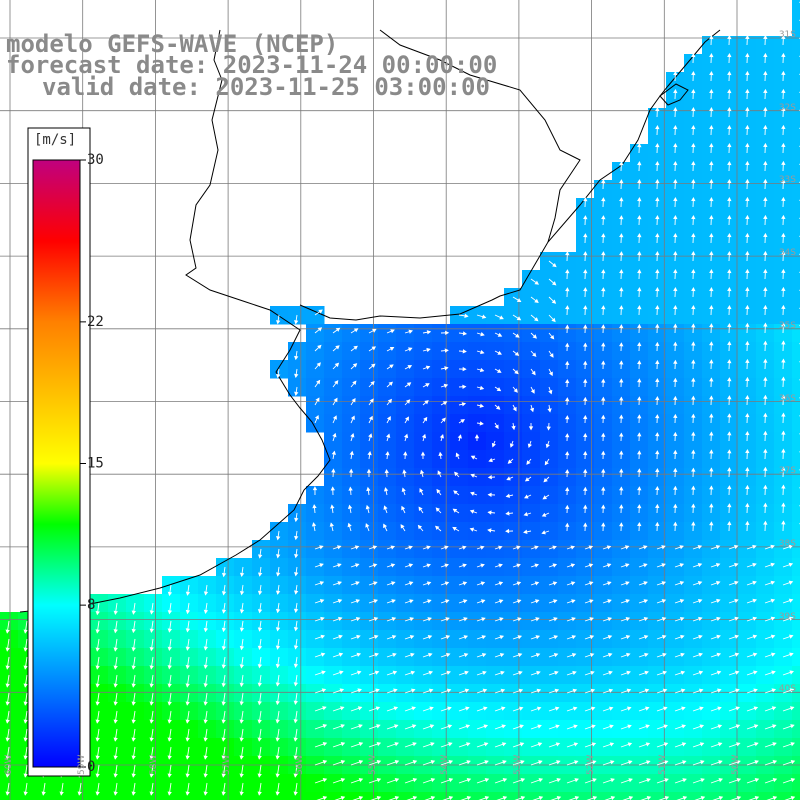 This screenshot has height=800, width=800. I want to click on colorbar-tick-label: 15, so click(95, 464).